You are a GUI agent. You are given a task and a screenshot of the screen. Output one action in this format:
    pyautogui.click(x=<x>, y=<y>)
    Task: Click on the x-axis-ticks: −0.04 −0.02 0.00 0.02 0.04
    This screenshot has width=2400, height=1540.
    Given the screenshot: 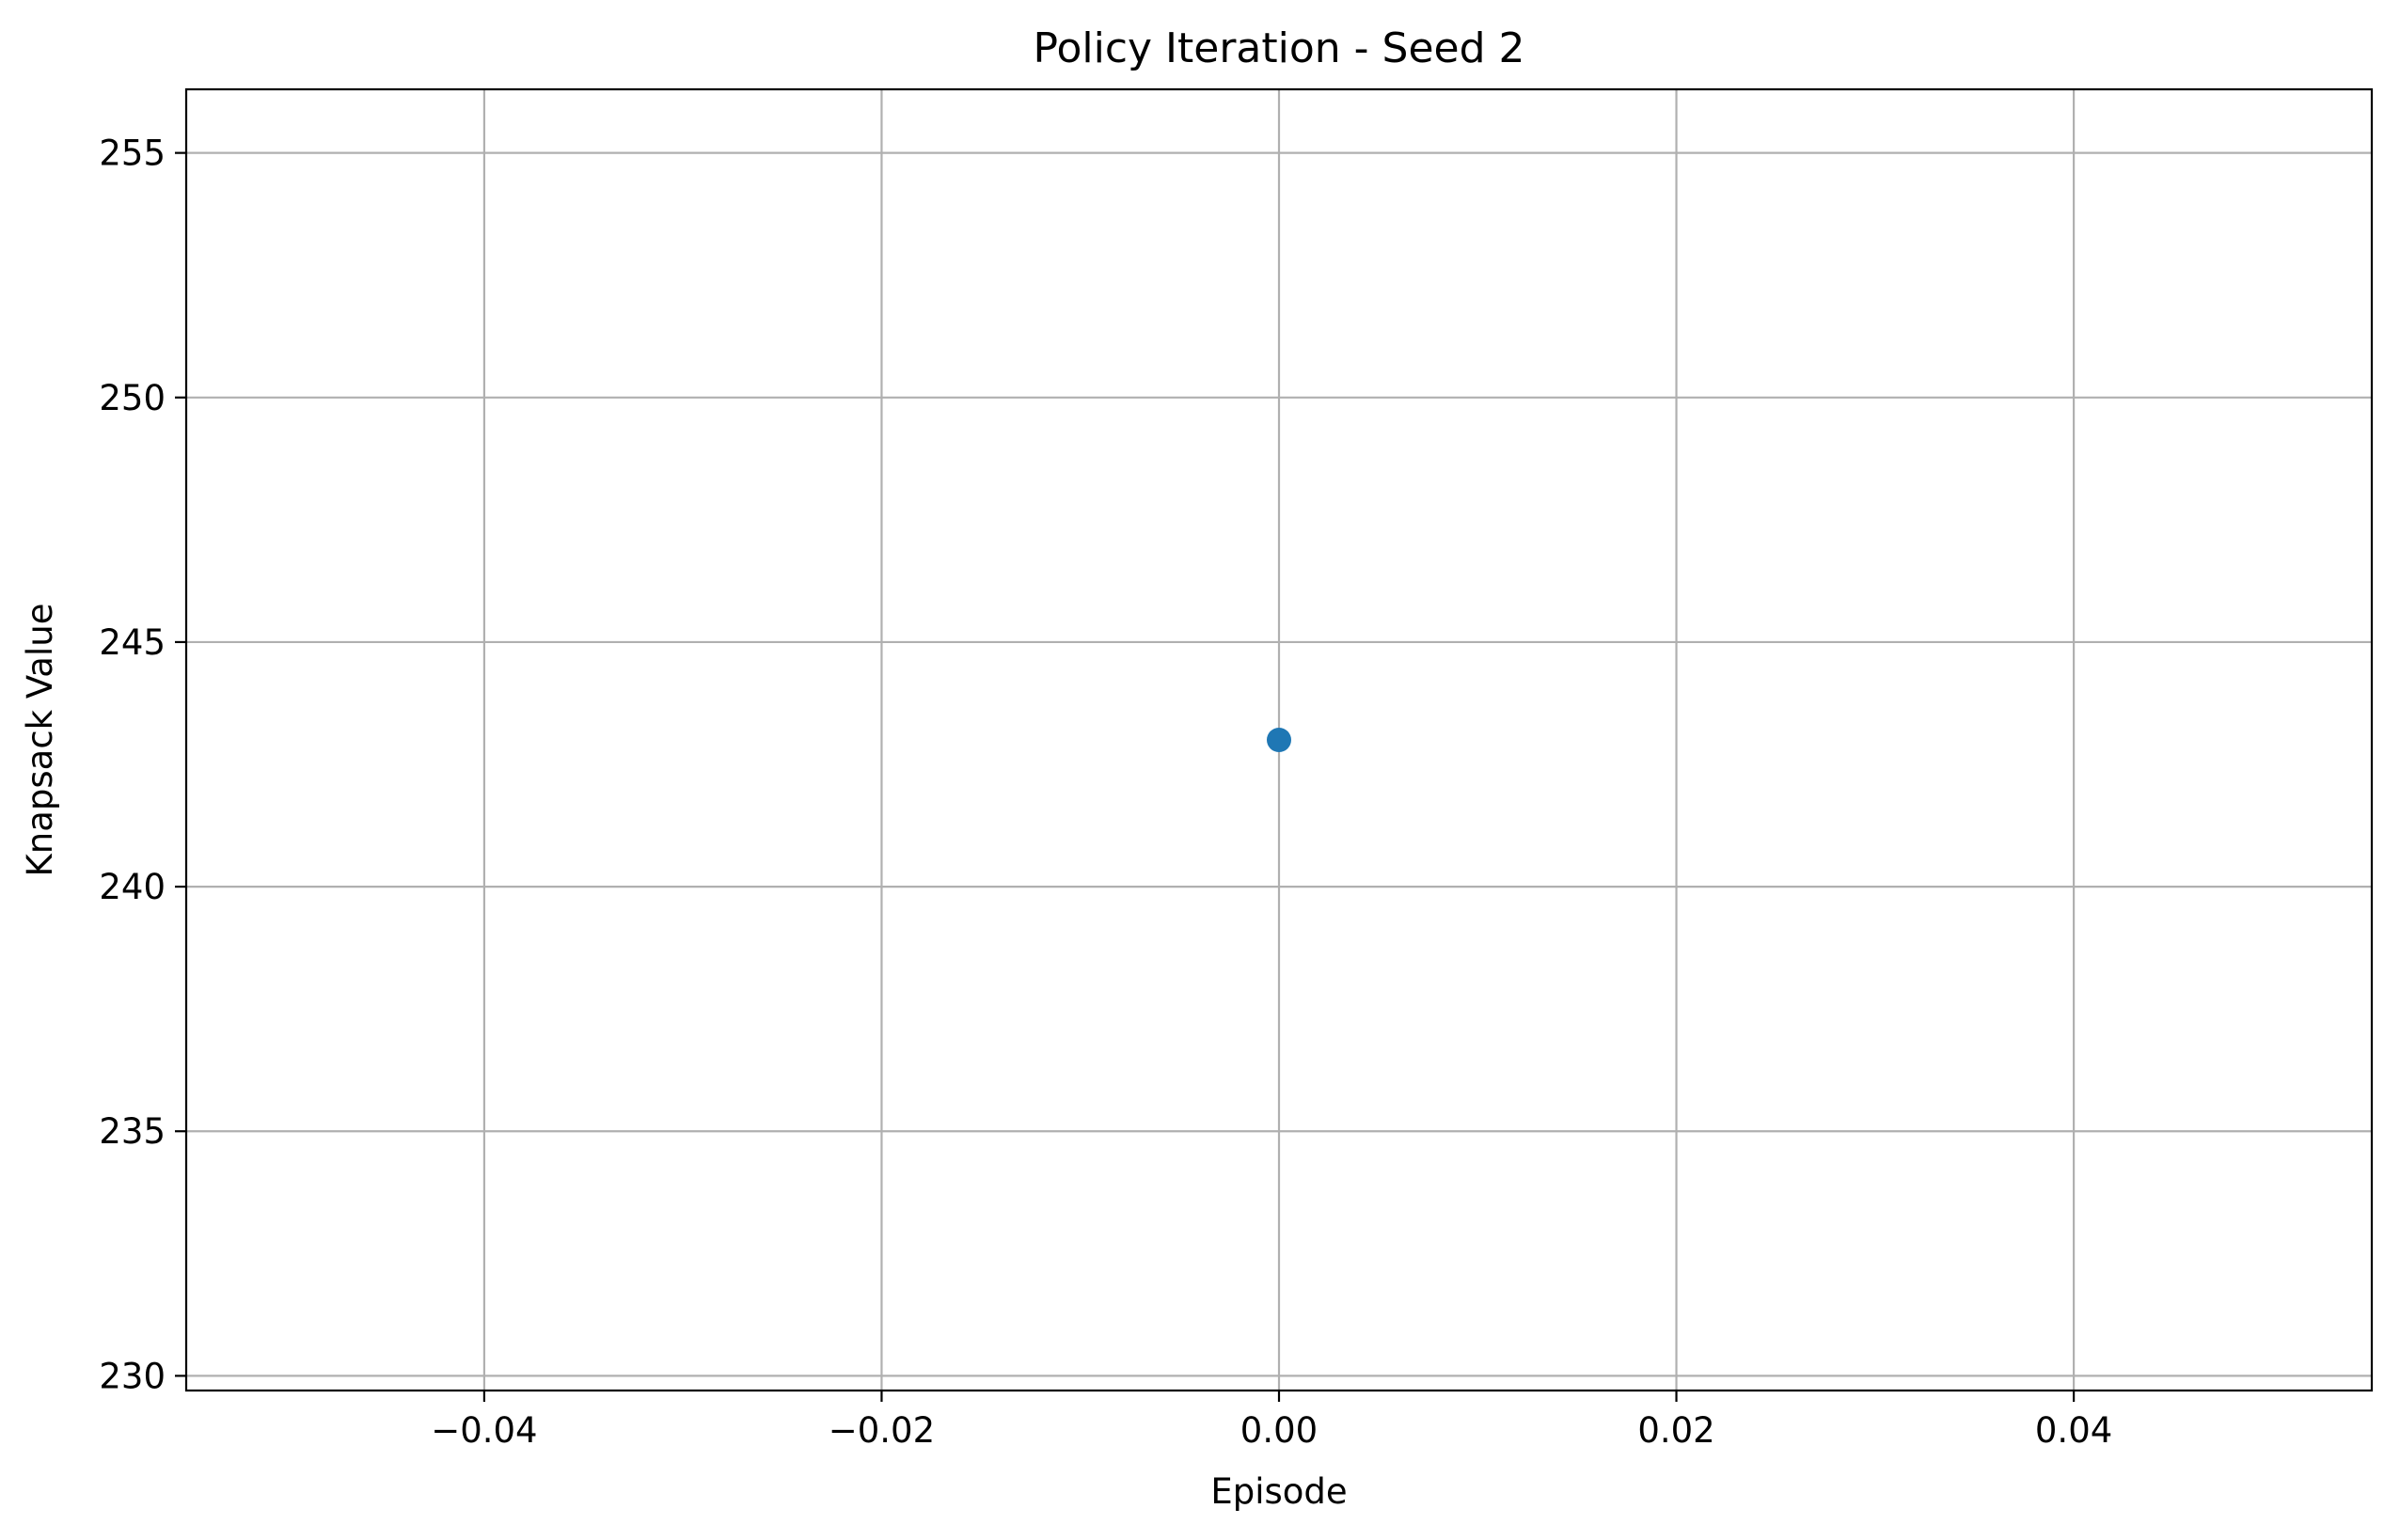 What is the action you would take?
    pyautogui.click(x=1271, y=1421)
    